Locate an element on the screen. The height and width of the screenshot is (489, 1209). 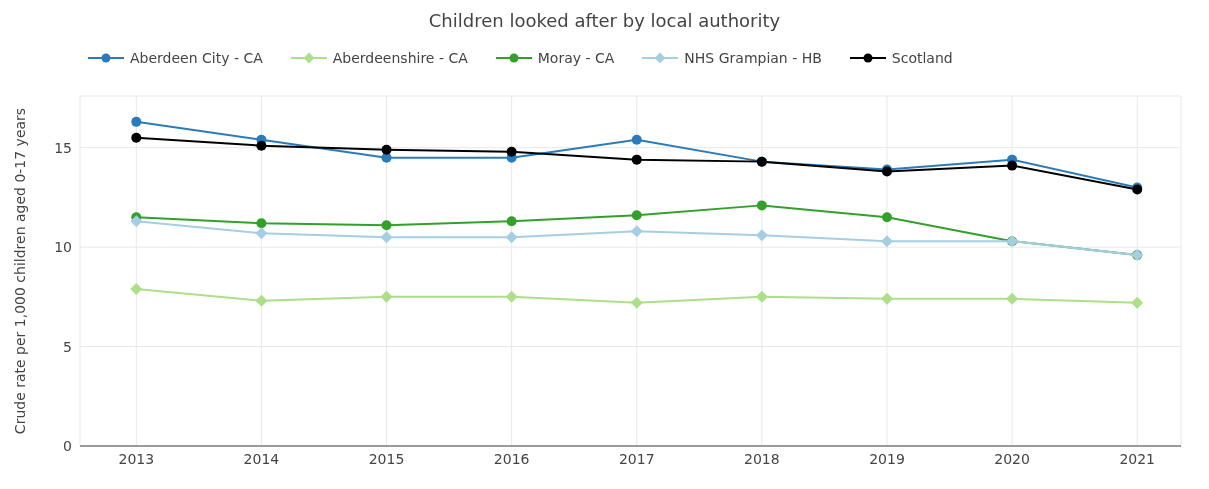
x-tick-label: 2015 is located at coordinates (386, 458).